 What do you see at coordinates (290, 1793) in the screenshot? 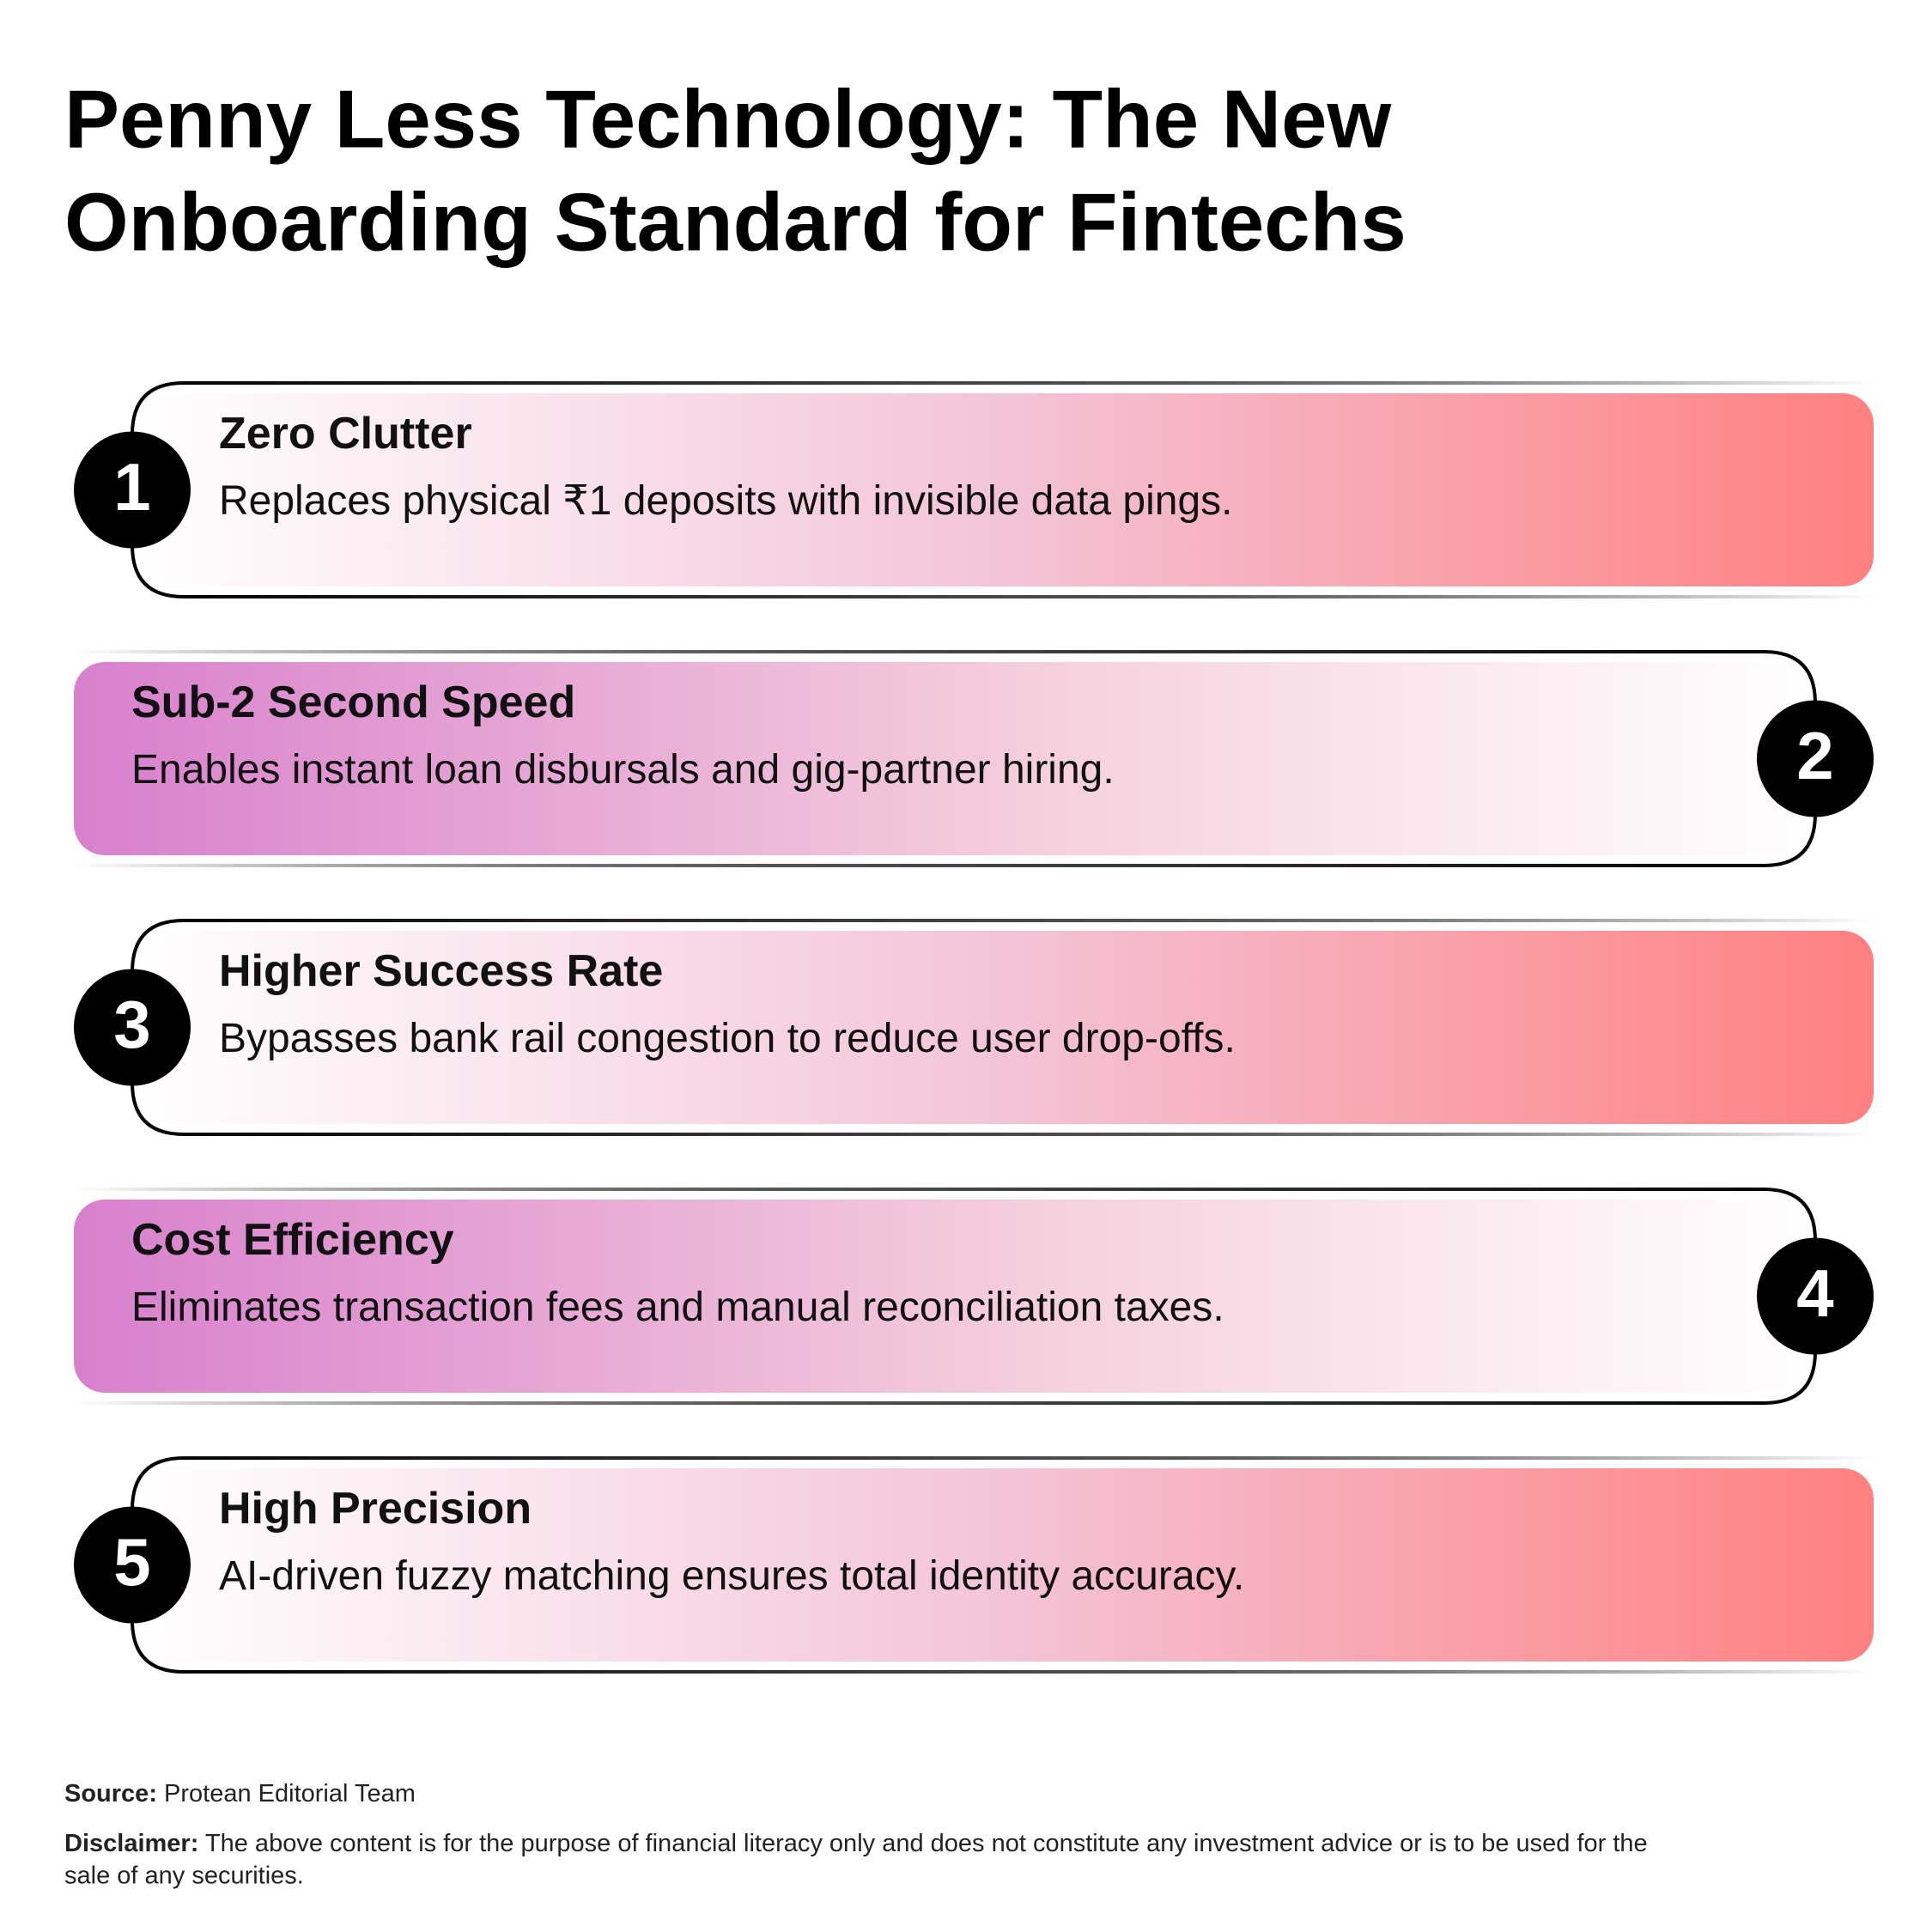
I see `source-text: Protean Editorial Team` at bounding box center [290, 1793].